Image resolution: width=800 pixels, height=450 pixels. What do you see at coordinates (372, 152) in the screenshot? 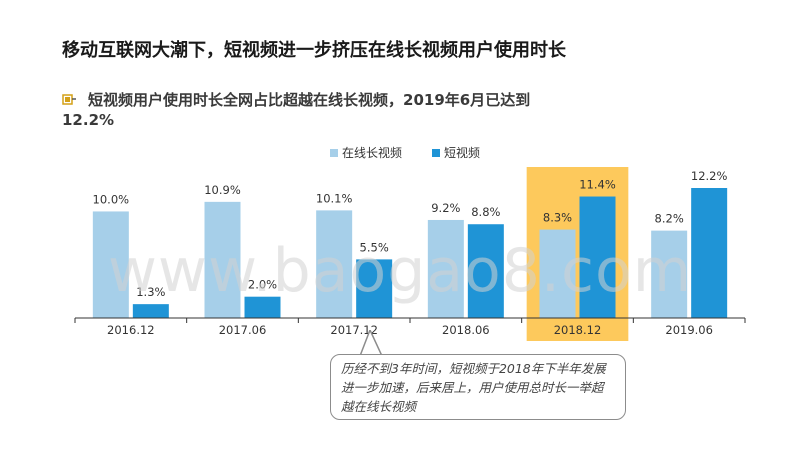
I see `legend-label-1: 在线长视频` at bounding box center [372, 152].